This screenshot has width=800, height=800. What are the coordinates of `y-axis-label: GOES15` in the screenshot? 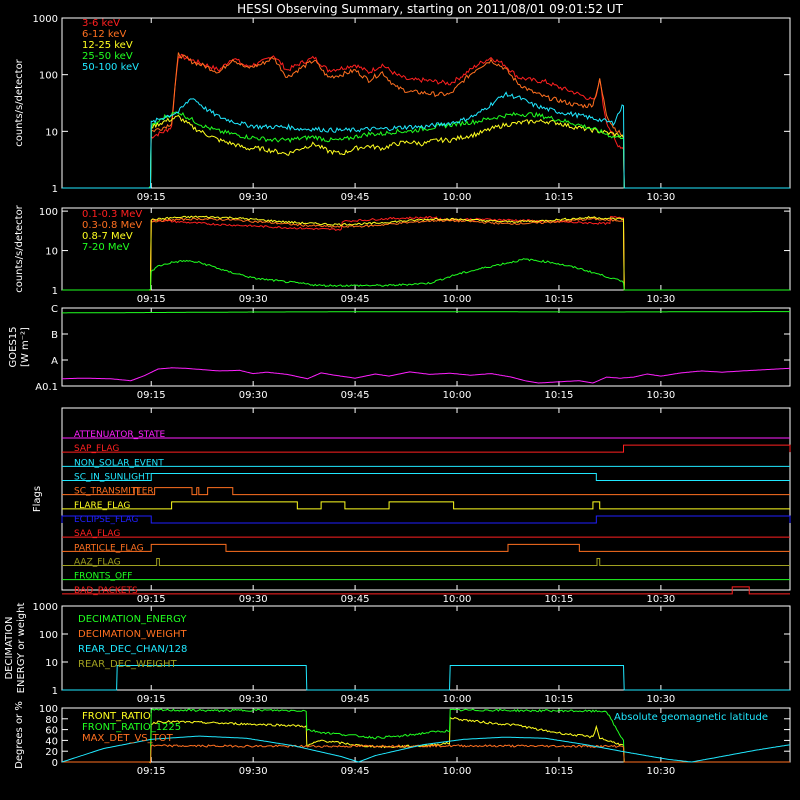 It's located at (13, 346).